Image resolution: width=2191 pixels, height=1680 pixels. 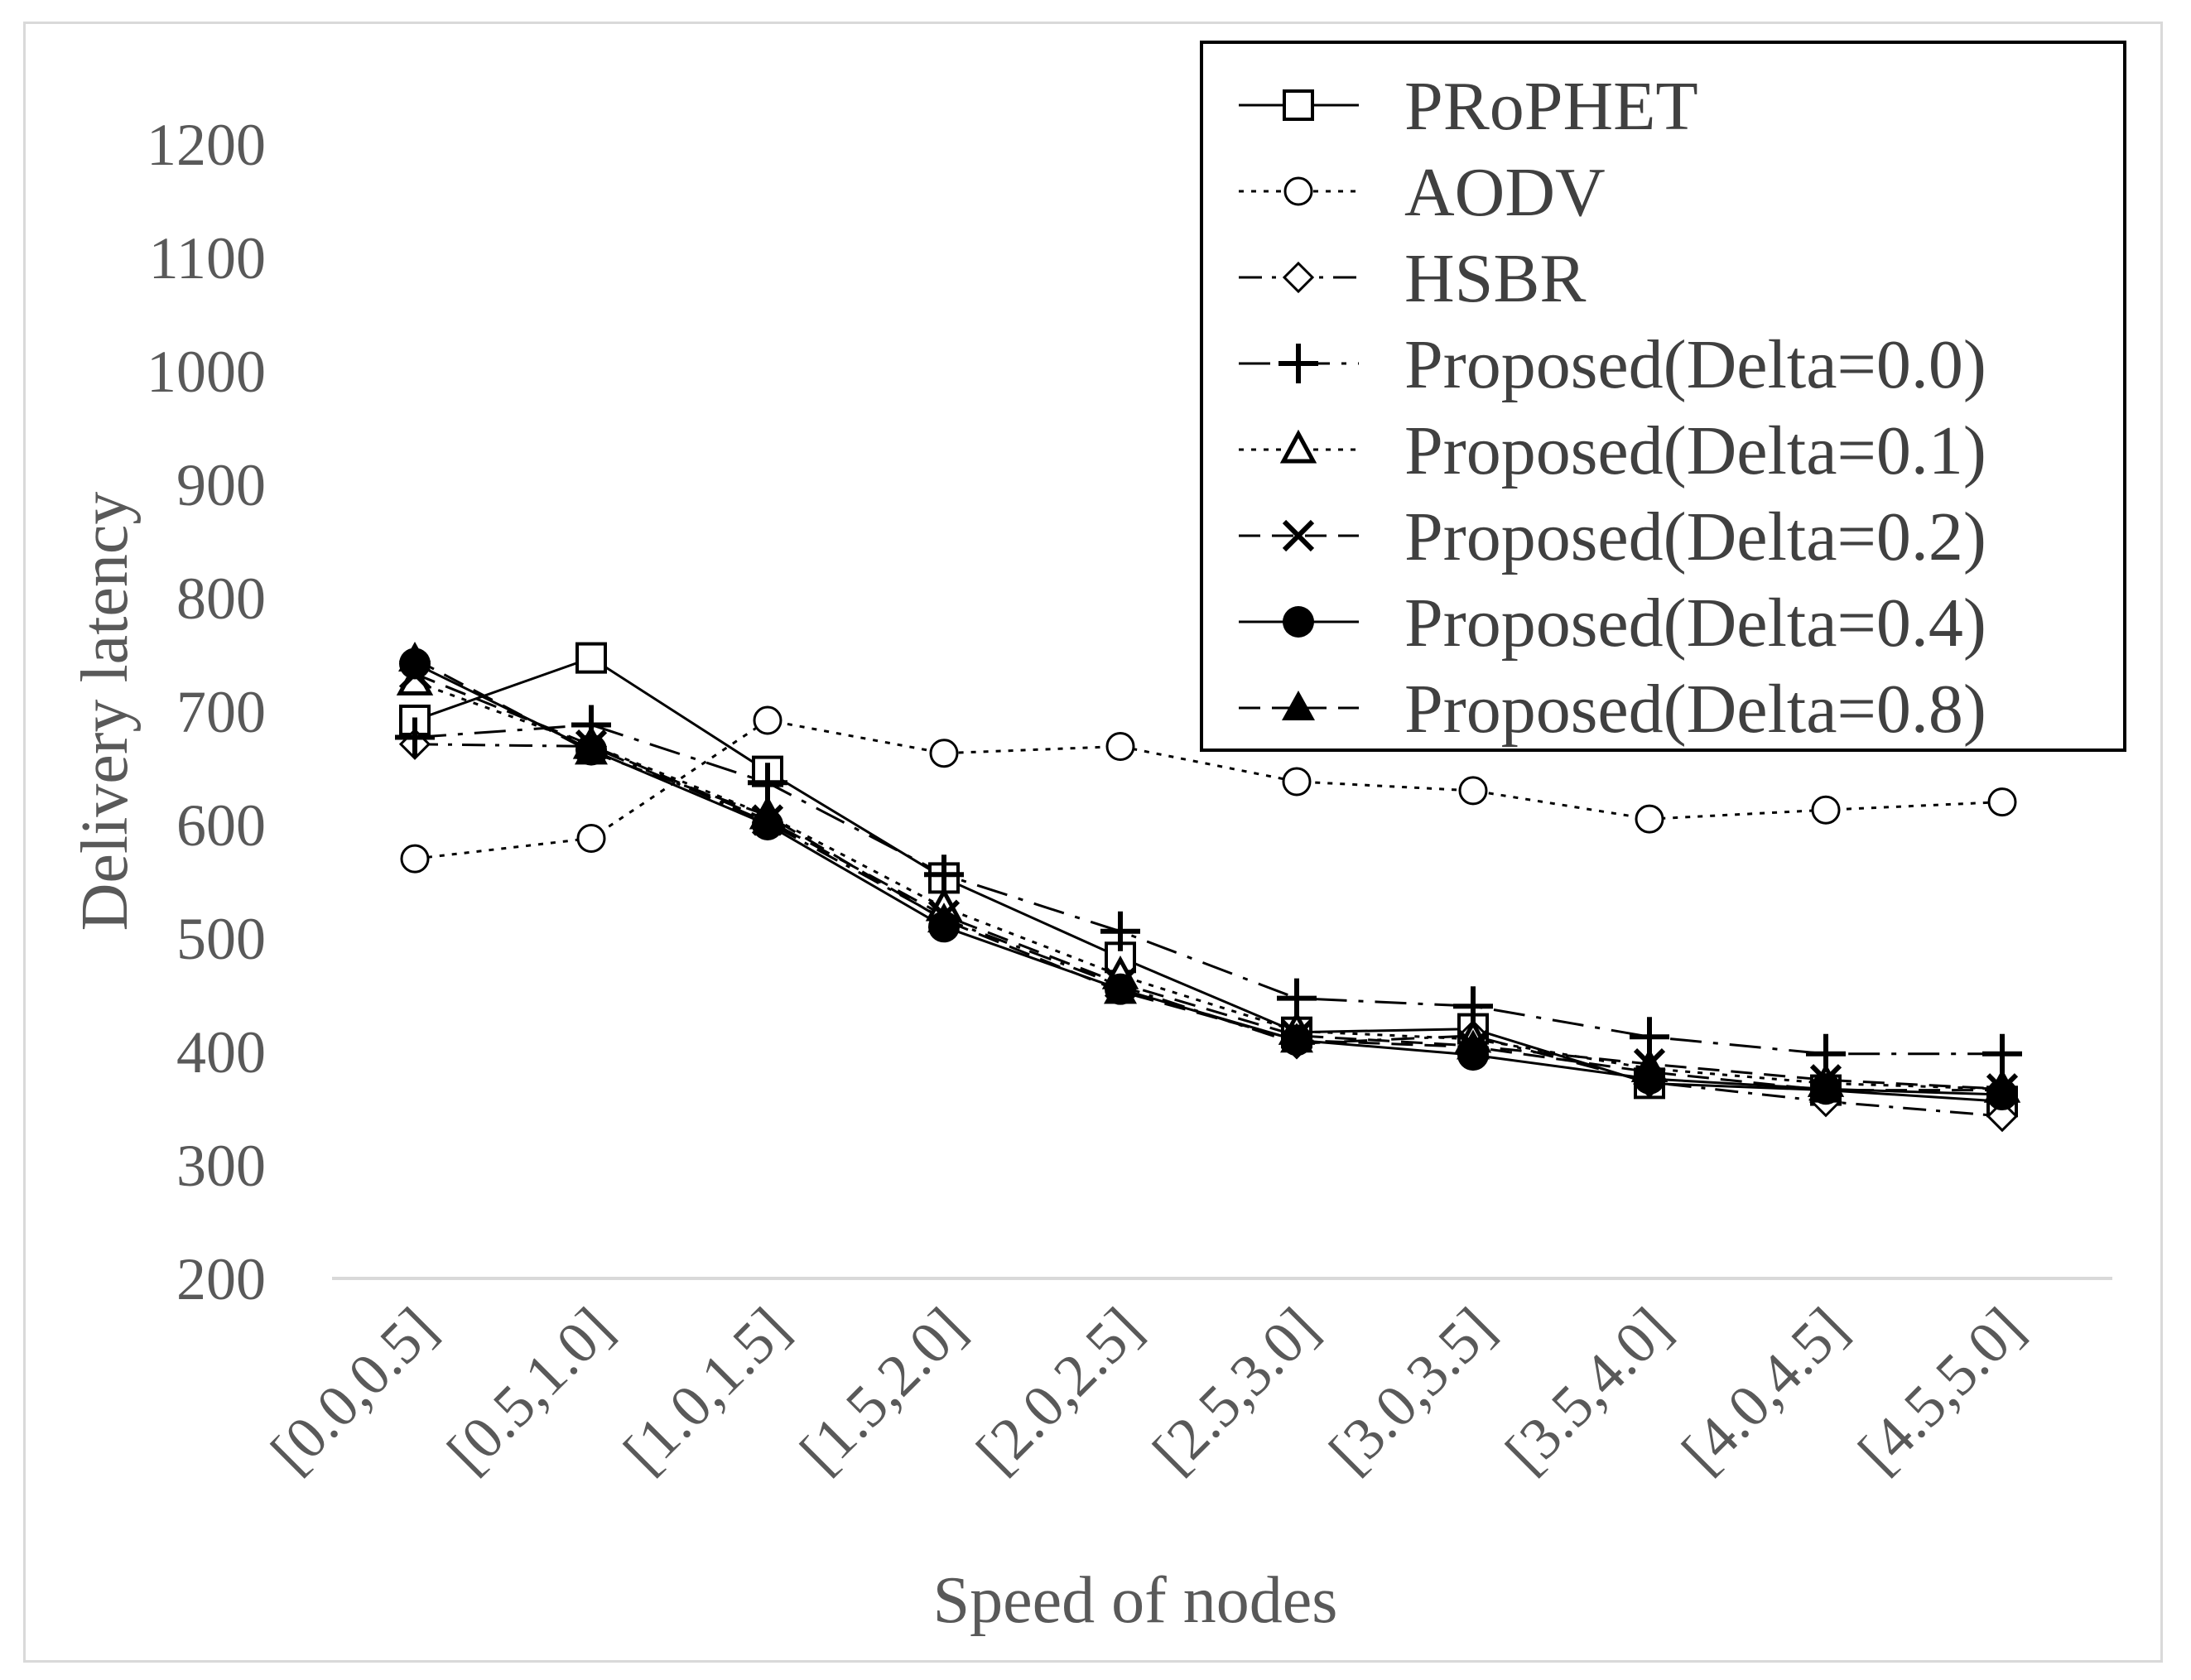 What do you see at coordinates (221, 712) in the screenshot?
I see `y-tick-label: 700` at bounding box center [221, 712].